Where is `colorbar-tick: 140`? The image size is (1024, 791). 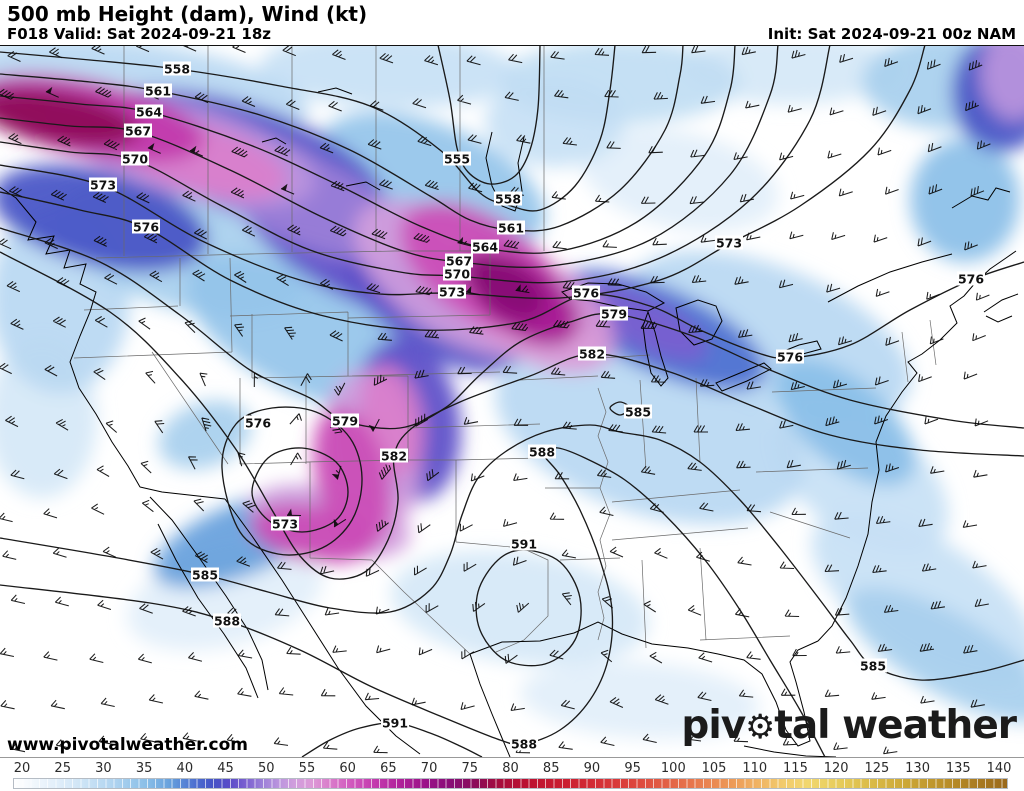 colorbar-tick: 140 is located at coordinates (999, 768).